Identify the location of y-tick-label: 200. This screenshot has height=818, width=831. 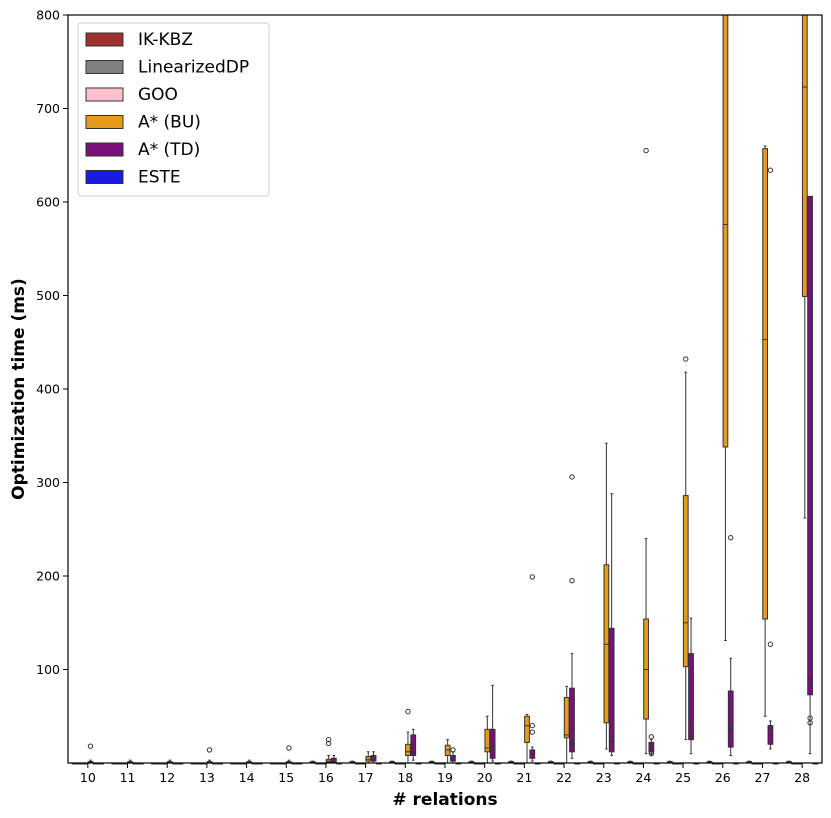
(48, 576).